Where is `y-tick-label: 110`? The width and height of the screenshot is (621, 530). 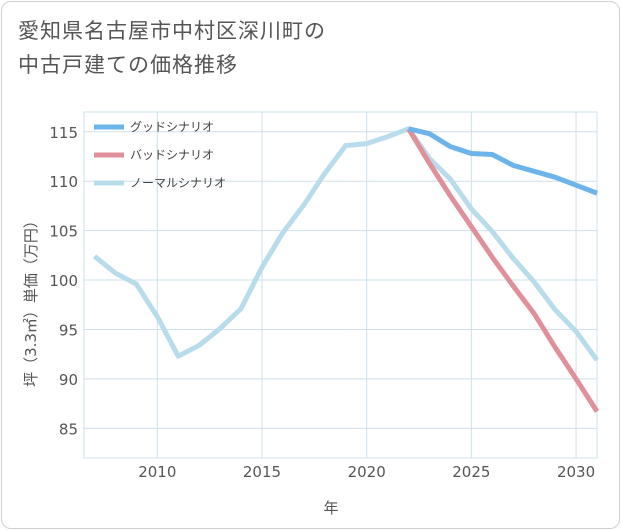 y-tick-label: 110 is located at coordinates (63, 182).